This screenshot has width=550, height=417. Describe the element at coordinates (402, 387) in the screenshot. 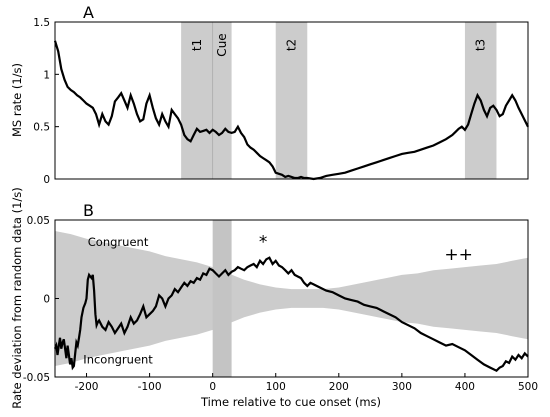

I see `x-tick-label: 300` at that location.